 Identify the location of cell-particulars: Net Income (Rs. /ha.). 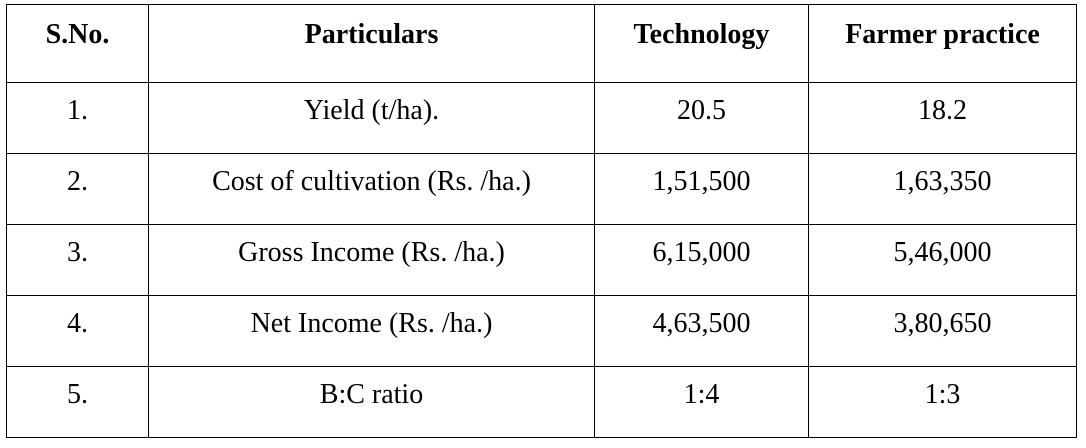
(371, 331).